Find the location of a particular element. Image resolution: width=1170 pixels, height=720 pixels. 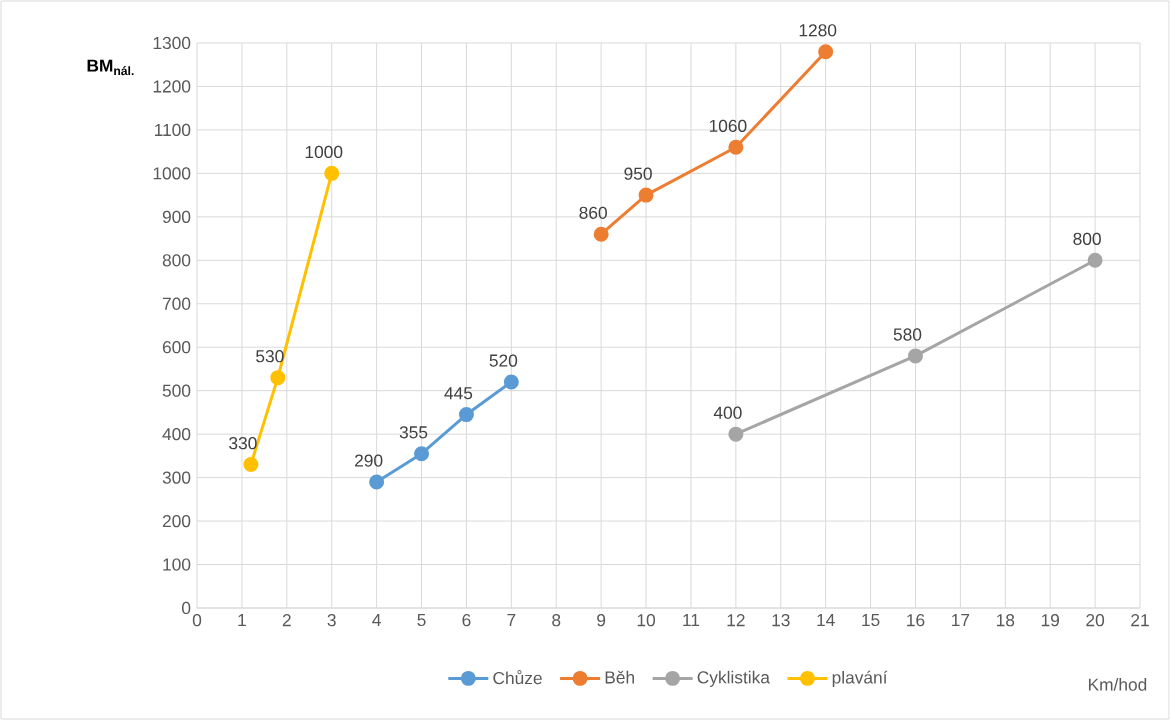

y-tick-label: 300 is located at coordinates (176, 477).